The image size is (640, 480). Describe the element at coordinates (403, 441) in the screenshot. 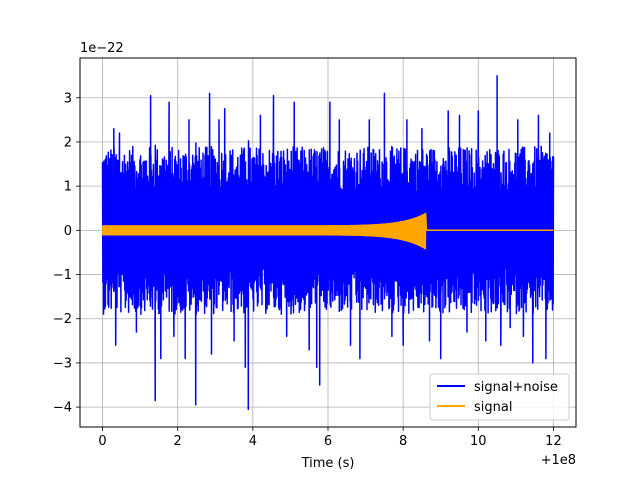

I see `x-tick-label: 8` at that location.